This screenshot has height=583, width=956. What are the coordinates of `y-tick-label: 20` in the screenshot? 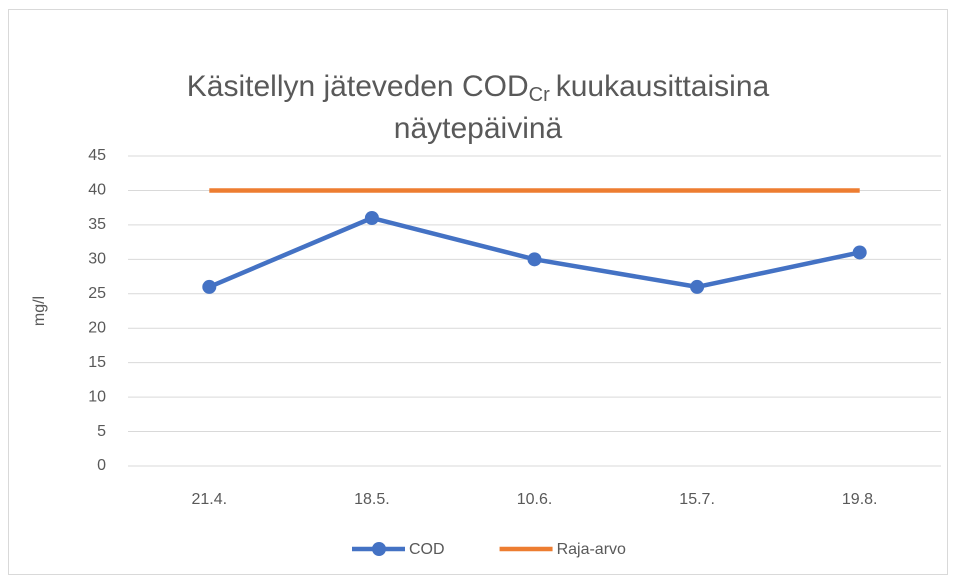 It's located at (97, 327).